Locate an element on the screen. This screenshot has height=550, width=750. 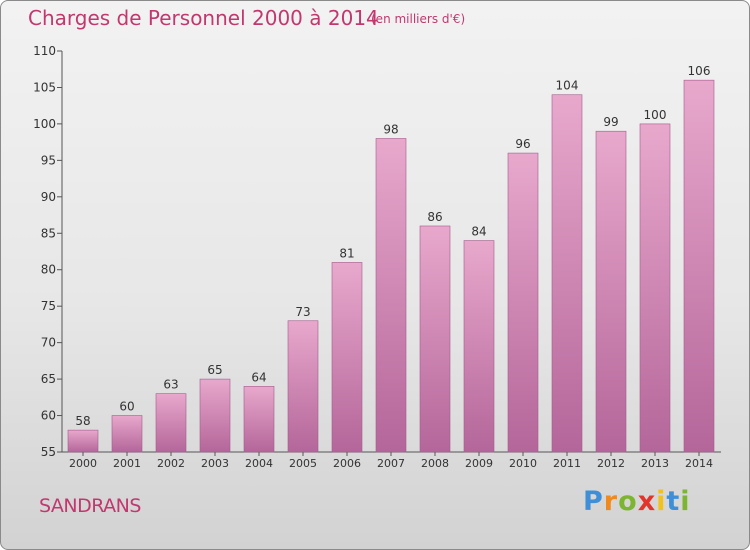
data-label: 81 is located at coordinates (346, 253).